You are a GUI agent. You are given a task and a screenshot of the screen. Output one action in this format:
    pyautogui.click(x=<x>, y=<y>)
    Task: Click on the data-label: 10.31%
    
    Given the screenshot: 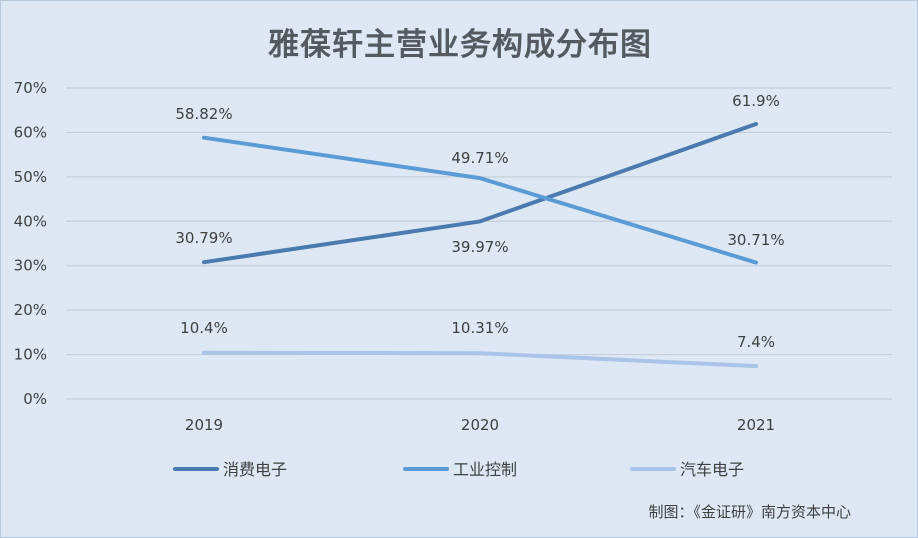 What is the action you would take?
    pyautogui.click(x=479, y=328)
    